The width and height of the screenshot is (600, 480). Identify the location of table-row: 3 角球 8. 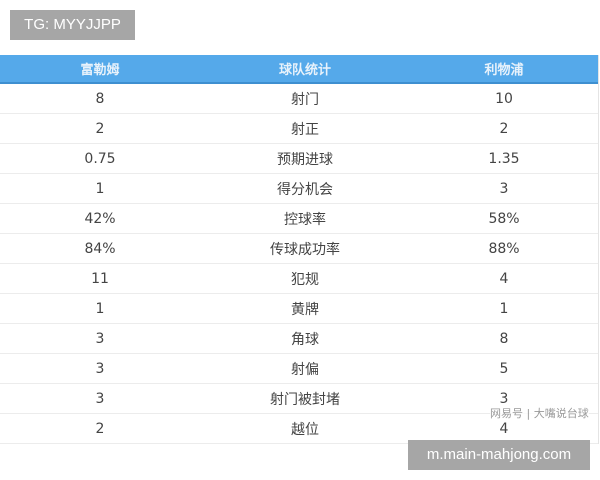
(299, 339).